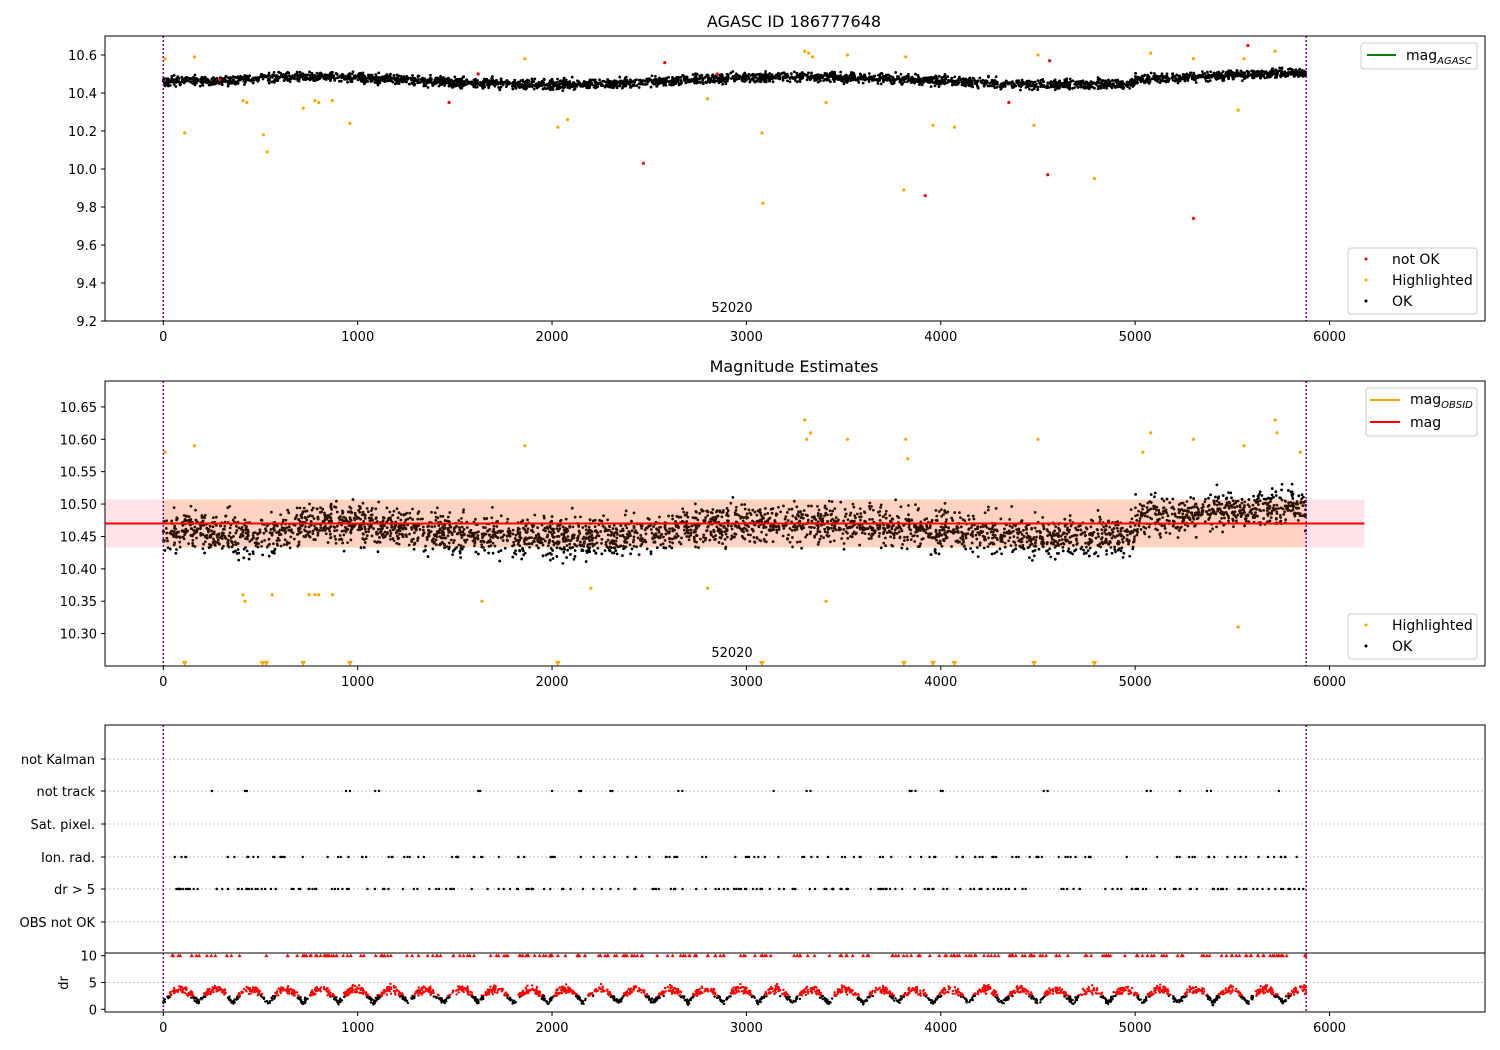  I want to click on y-tick-label: 9.2, so click(86, 322).